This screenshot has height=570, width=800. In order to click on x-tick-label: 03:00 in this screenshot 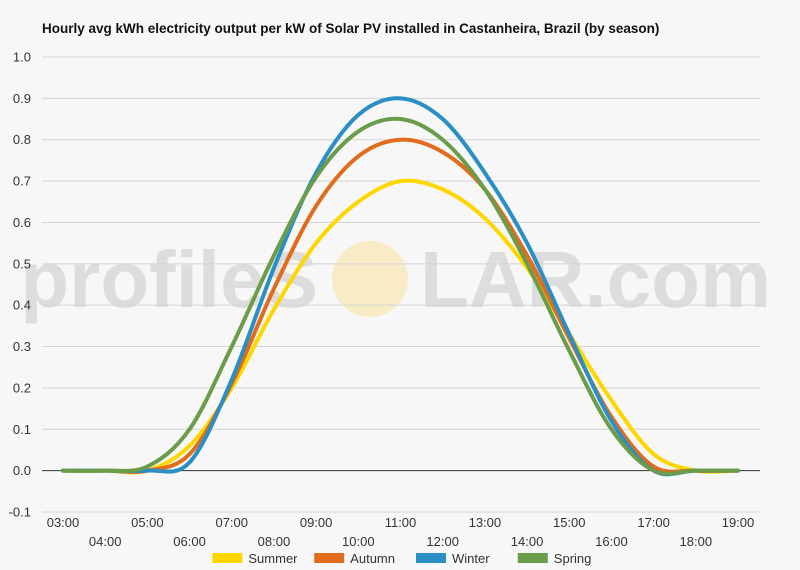, I will do `click(63, 522)`.